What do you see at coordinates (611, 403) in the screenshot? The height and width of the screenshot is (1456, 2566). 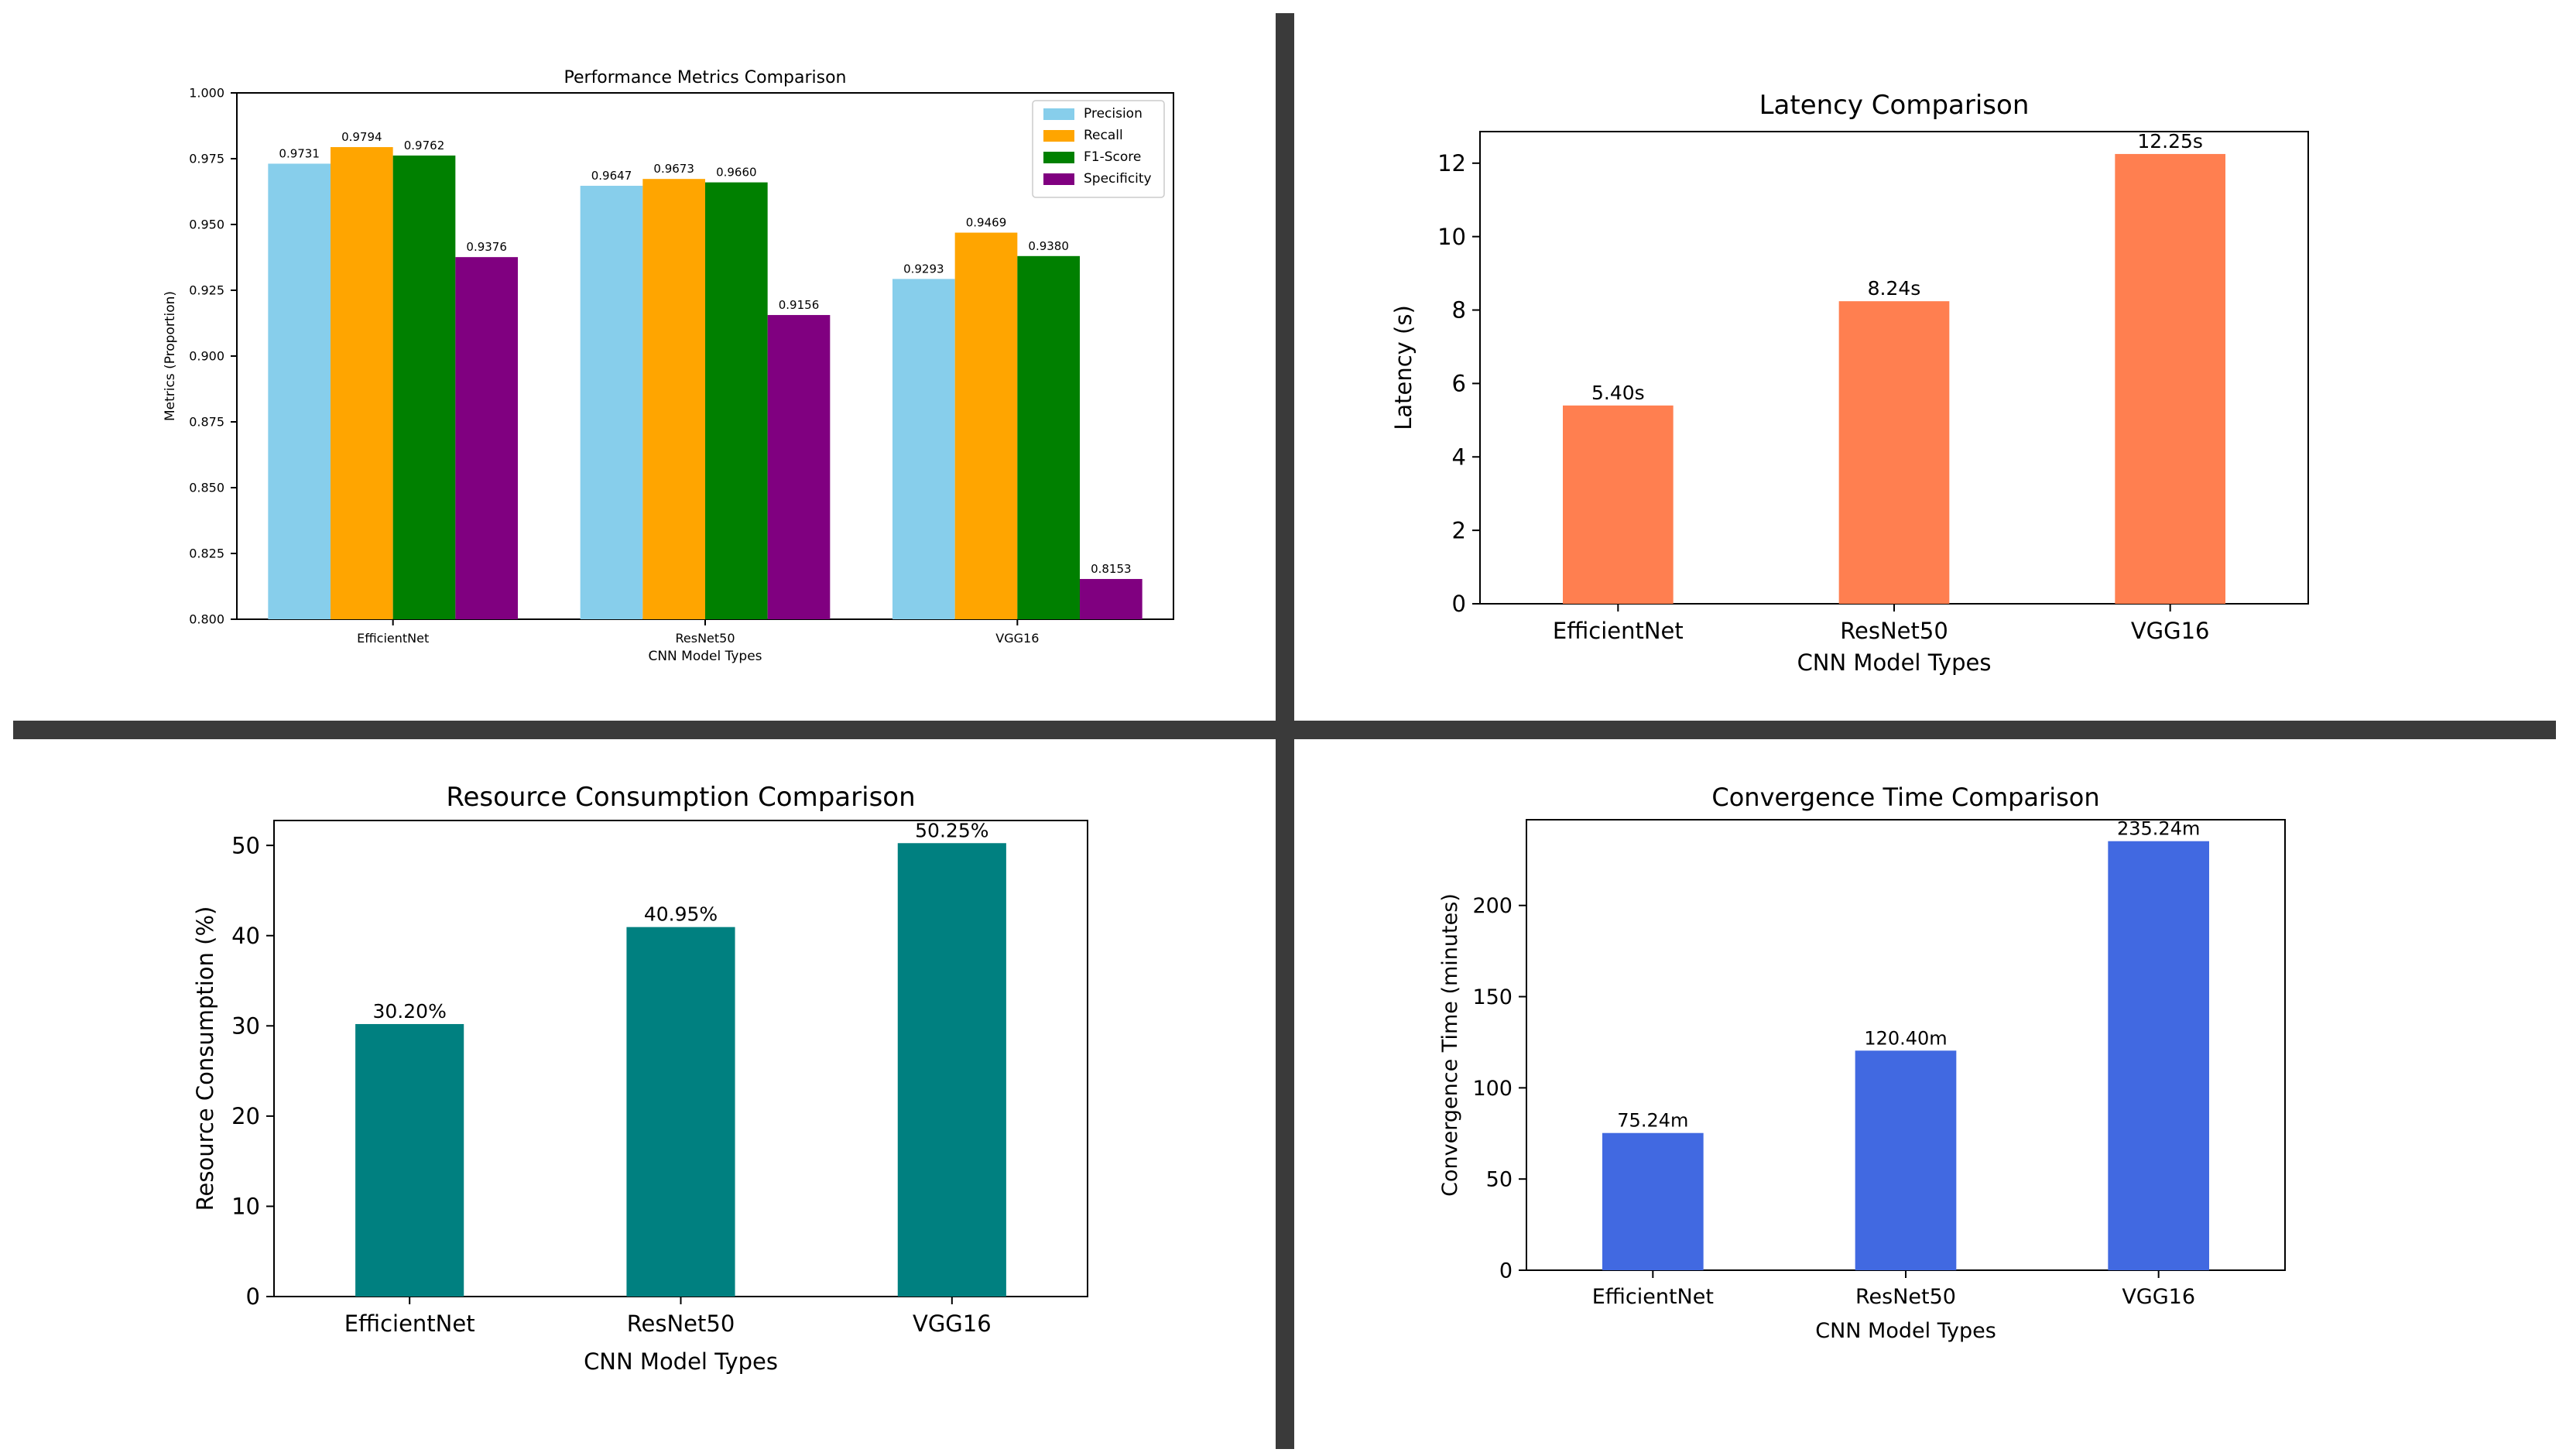 I see `bar-precision-resnet50` at bounding box center [611, 403].